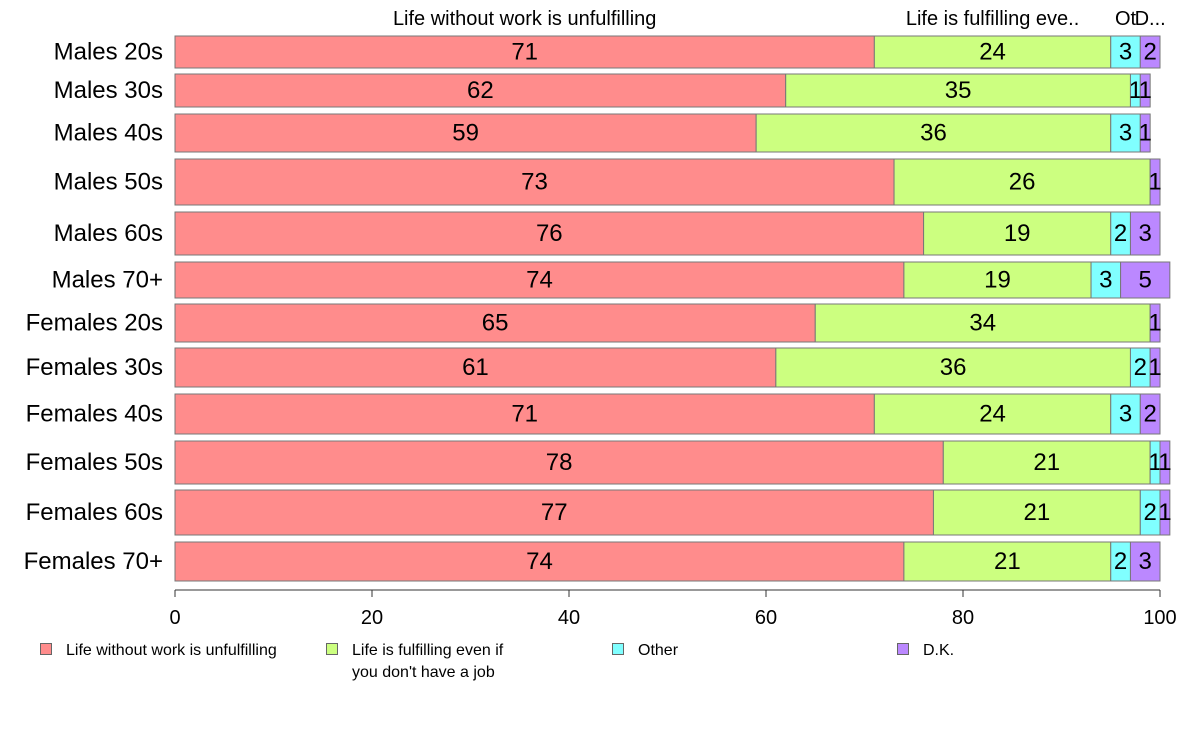 This screenshot has width=1188, height=736. I want to click on data-label: 59, so click(465, 133).